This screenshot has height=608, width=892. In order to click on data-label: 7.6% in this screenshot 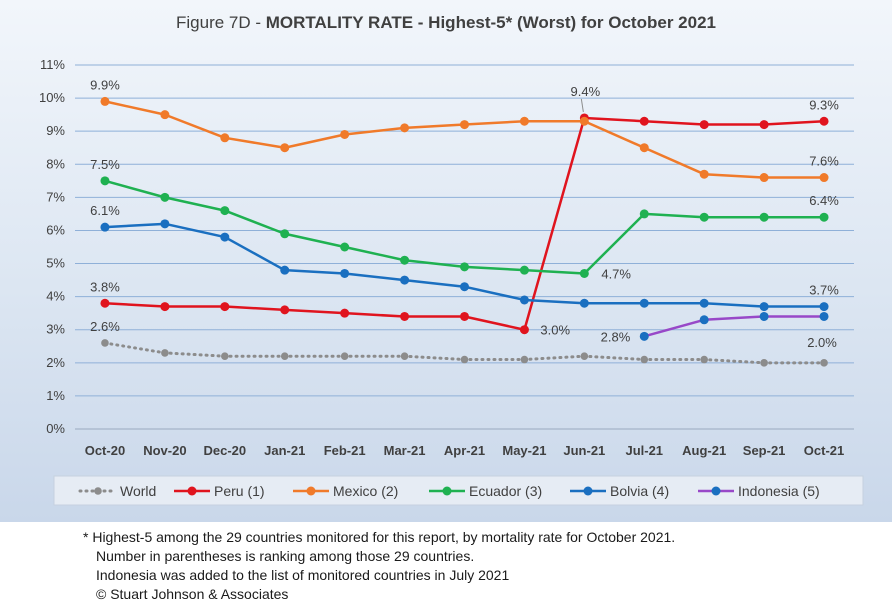, I will do `click(824, 161)`.